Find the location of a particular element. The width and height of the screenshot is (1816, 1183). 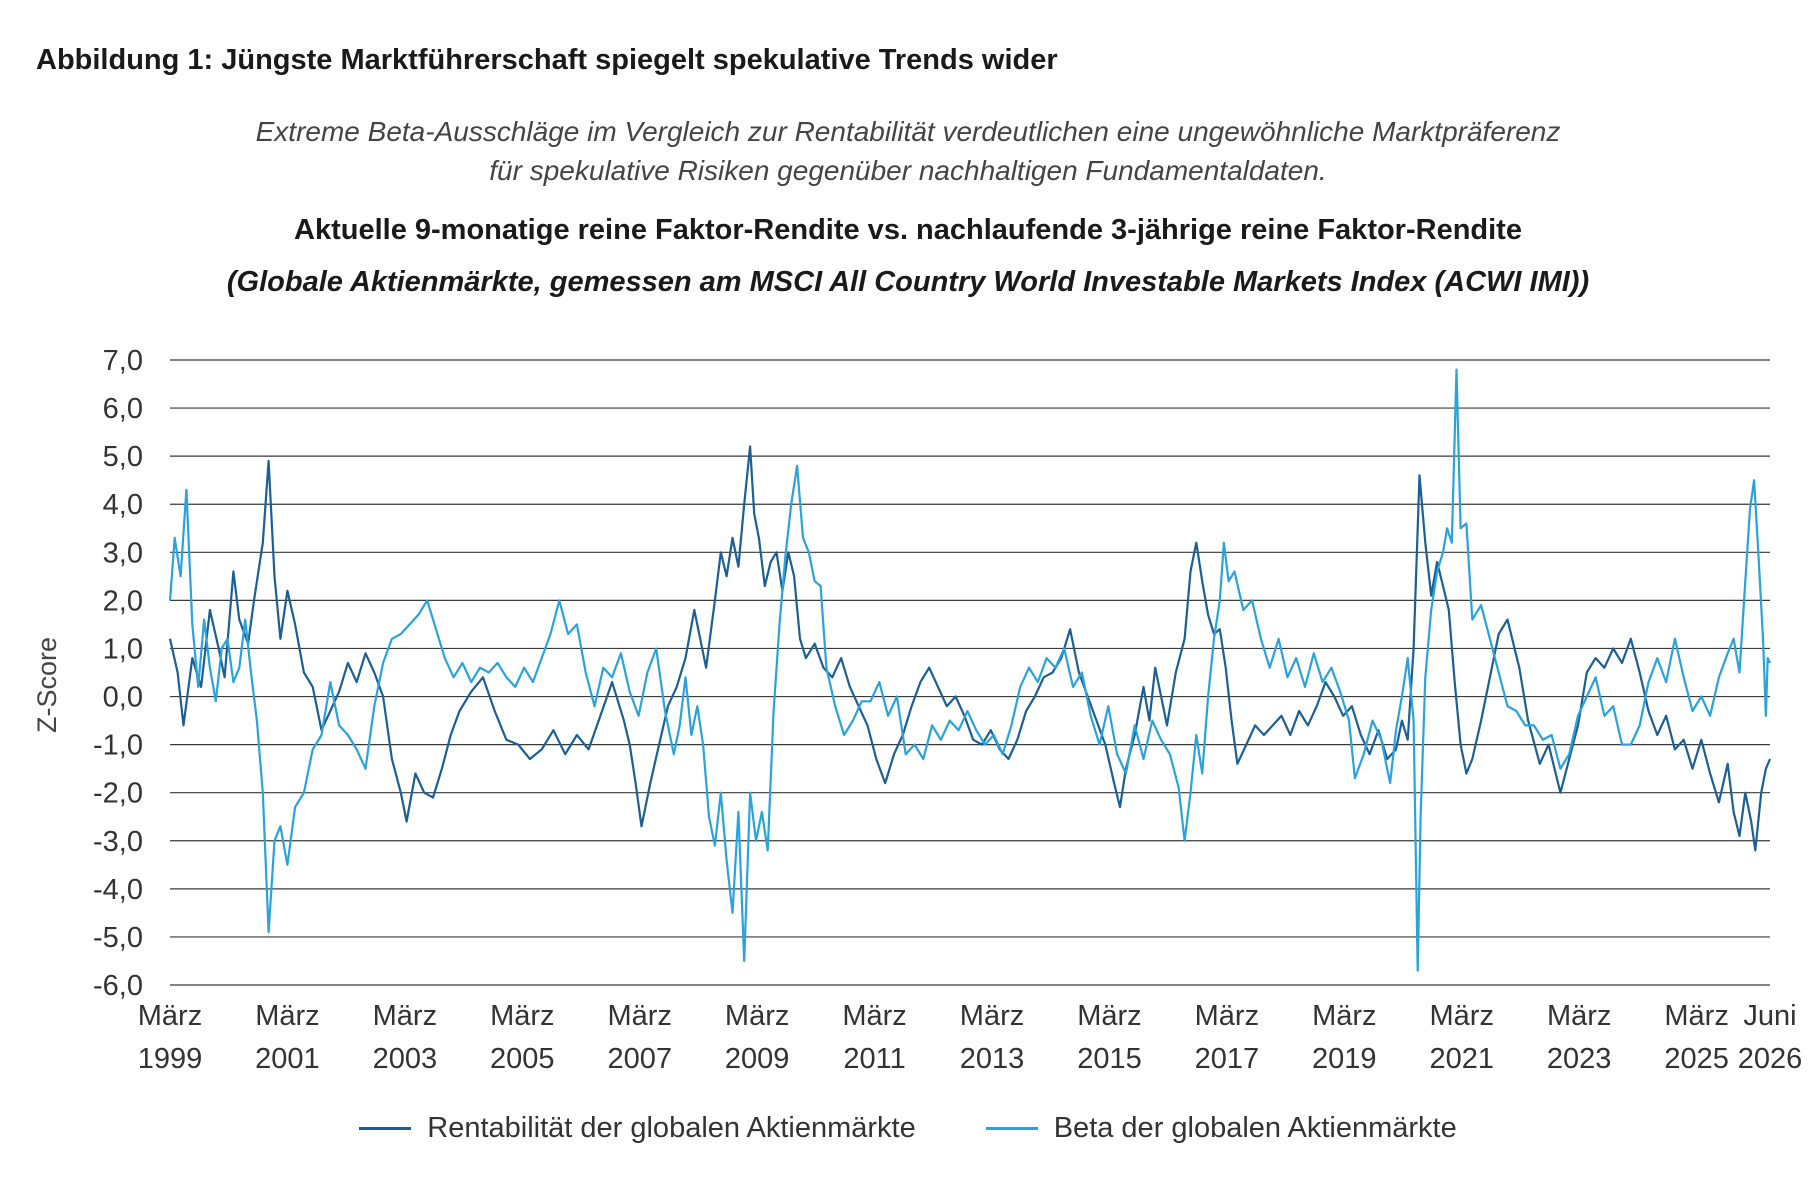

y-tick-label: 3,0 is located at coordinates (123, 553).